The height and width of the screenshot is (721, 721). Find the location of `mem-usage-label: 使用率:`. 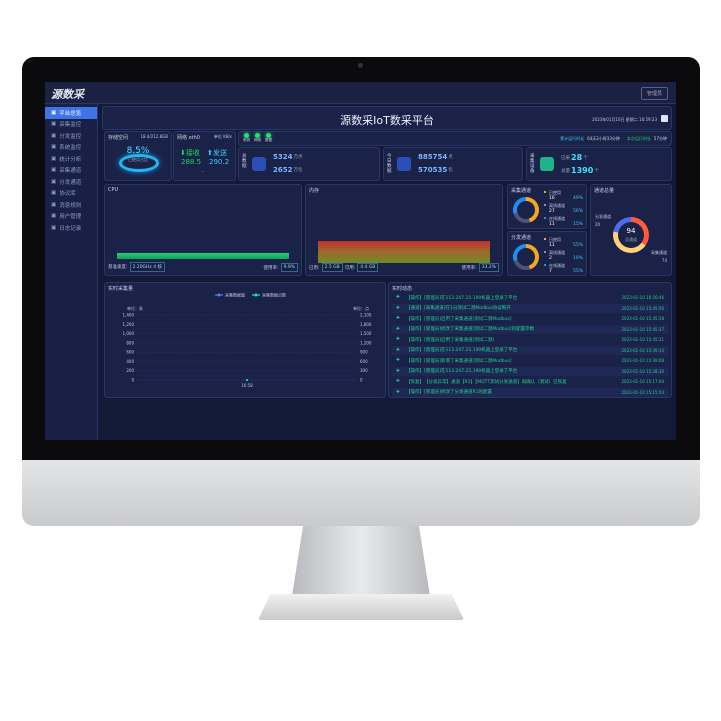

mem-usage-label: 使用率: is located at coordinates (469, 268).